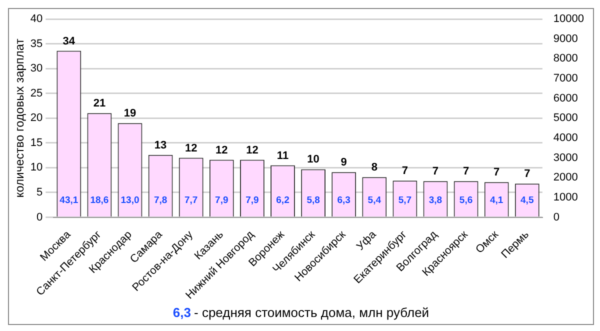 This screenshot has height=331, width=600. I want to click on data-label: 10, so click(313, 160).